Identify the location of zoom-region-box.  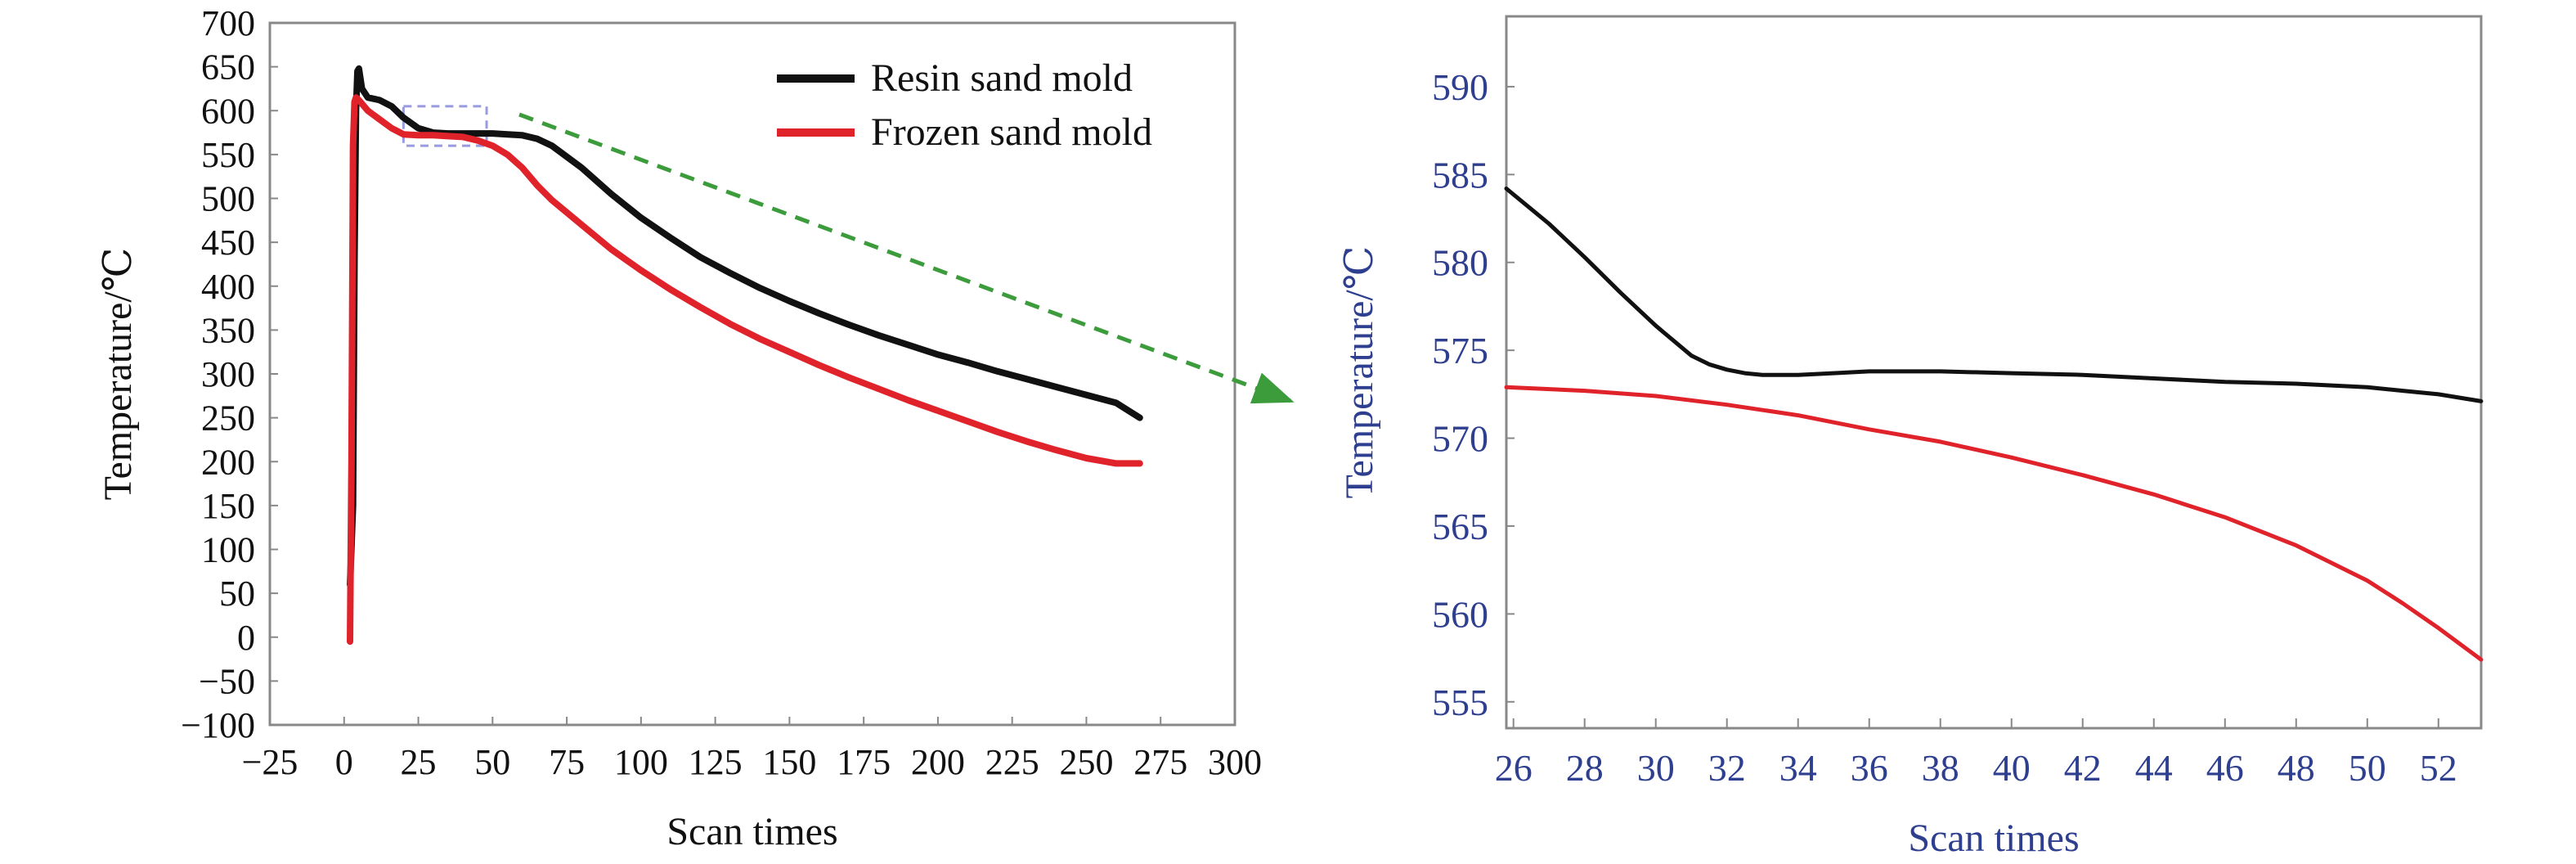
(445, 126).